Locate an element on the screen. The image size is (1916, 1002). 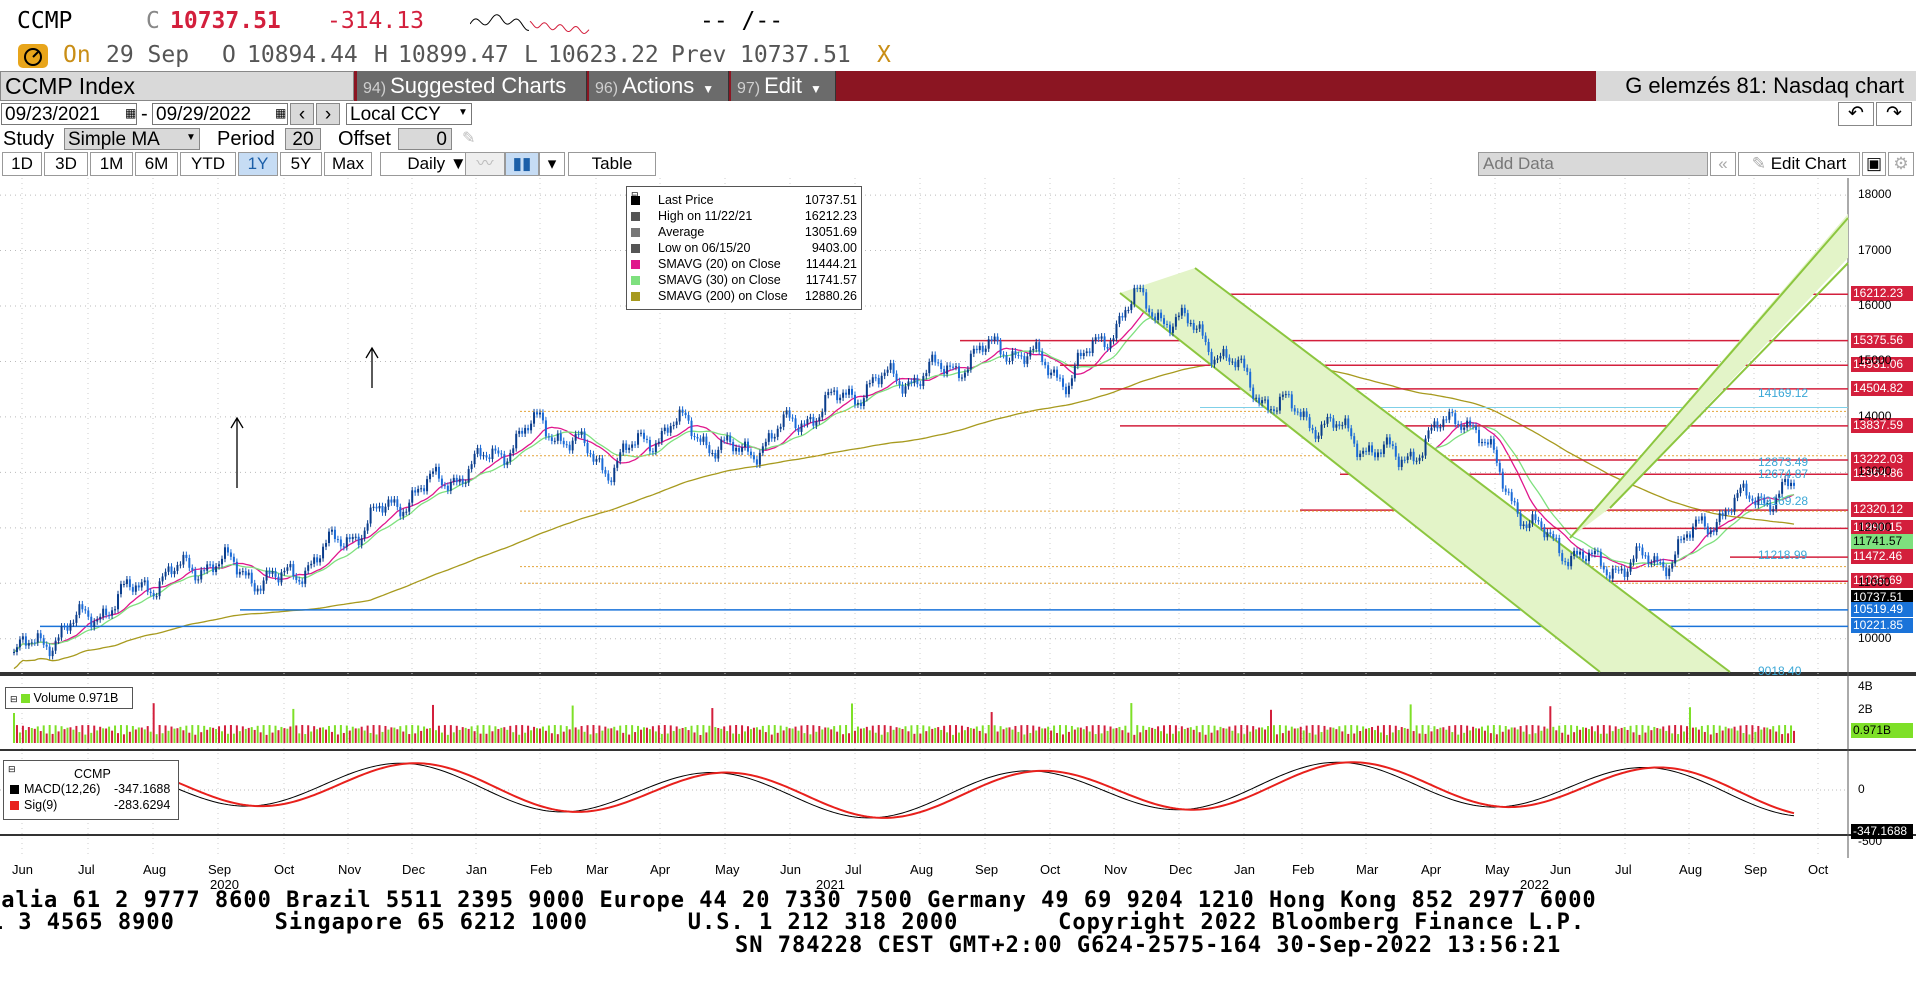
timeframe-1m: 1M is located at coordinates (111, 164).